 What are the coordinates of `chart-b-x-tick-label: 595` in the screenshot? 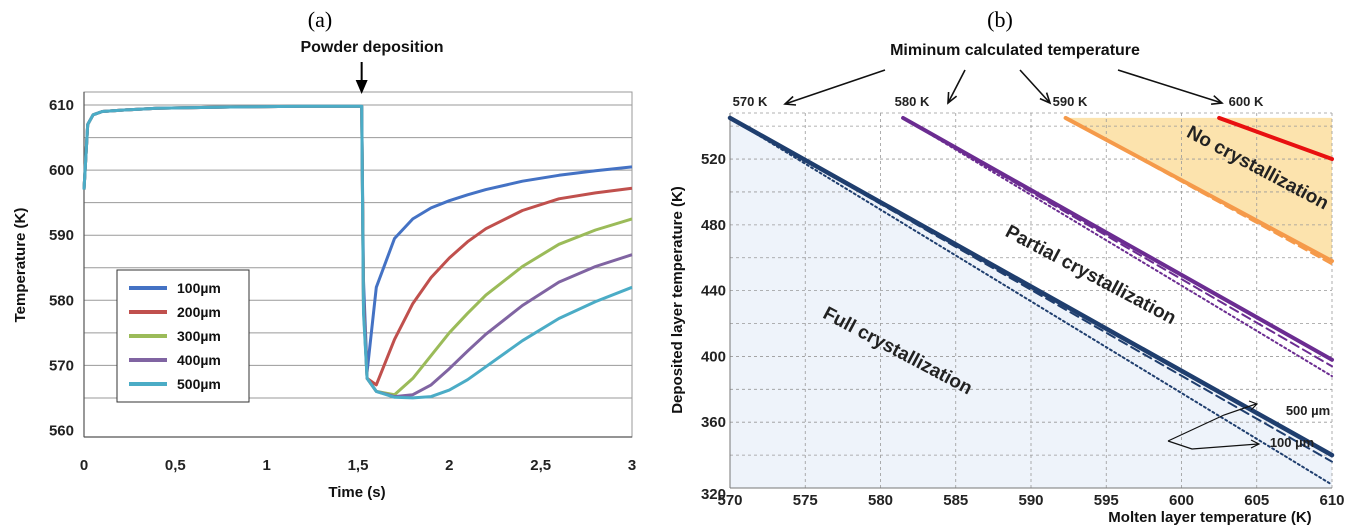 It's located at (1106, 500).